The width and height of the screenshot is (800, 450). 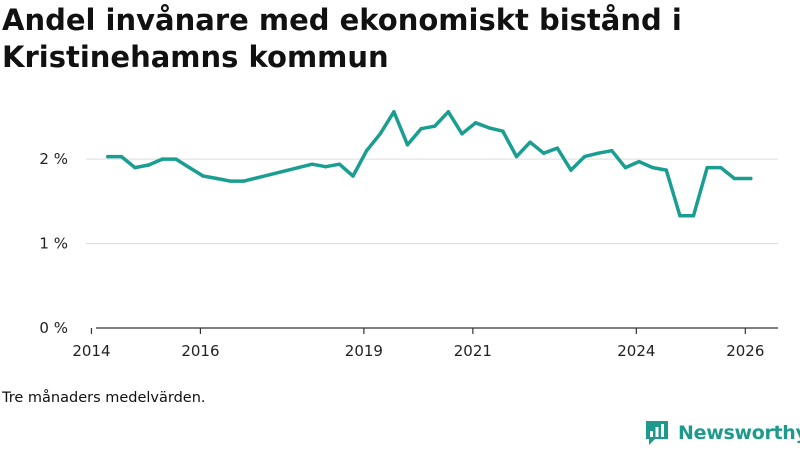 I want to click on y-tick-label: 1 %, so click(x=53, y=244).